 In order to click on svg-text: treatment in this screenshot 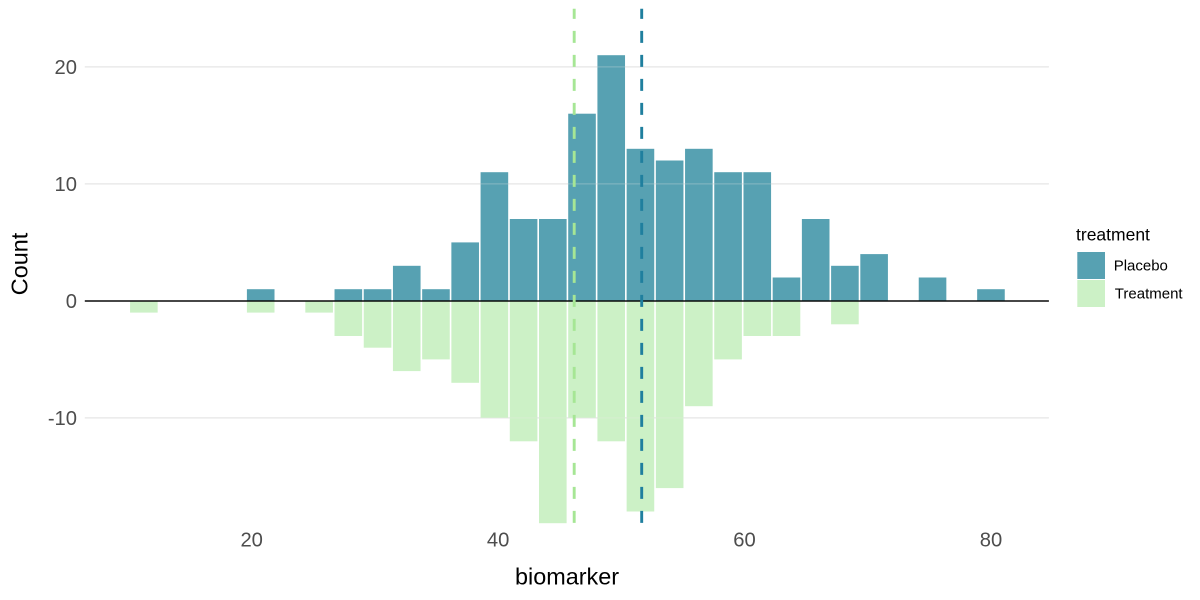, I will do `click(1113, 235)`.